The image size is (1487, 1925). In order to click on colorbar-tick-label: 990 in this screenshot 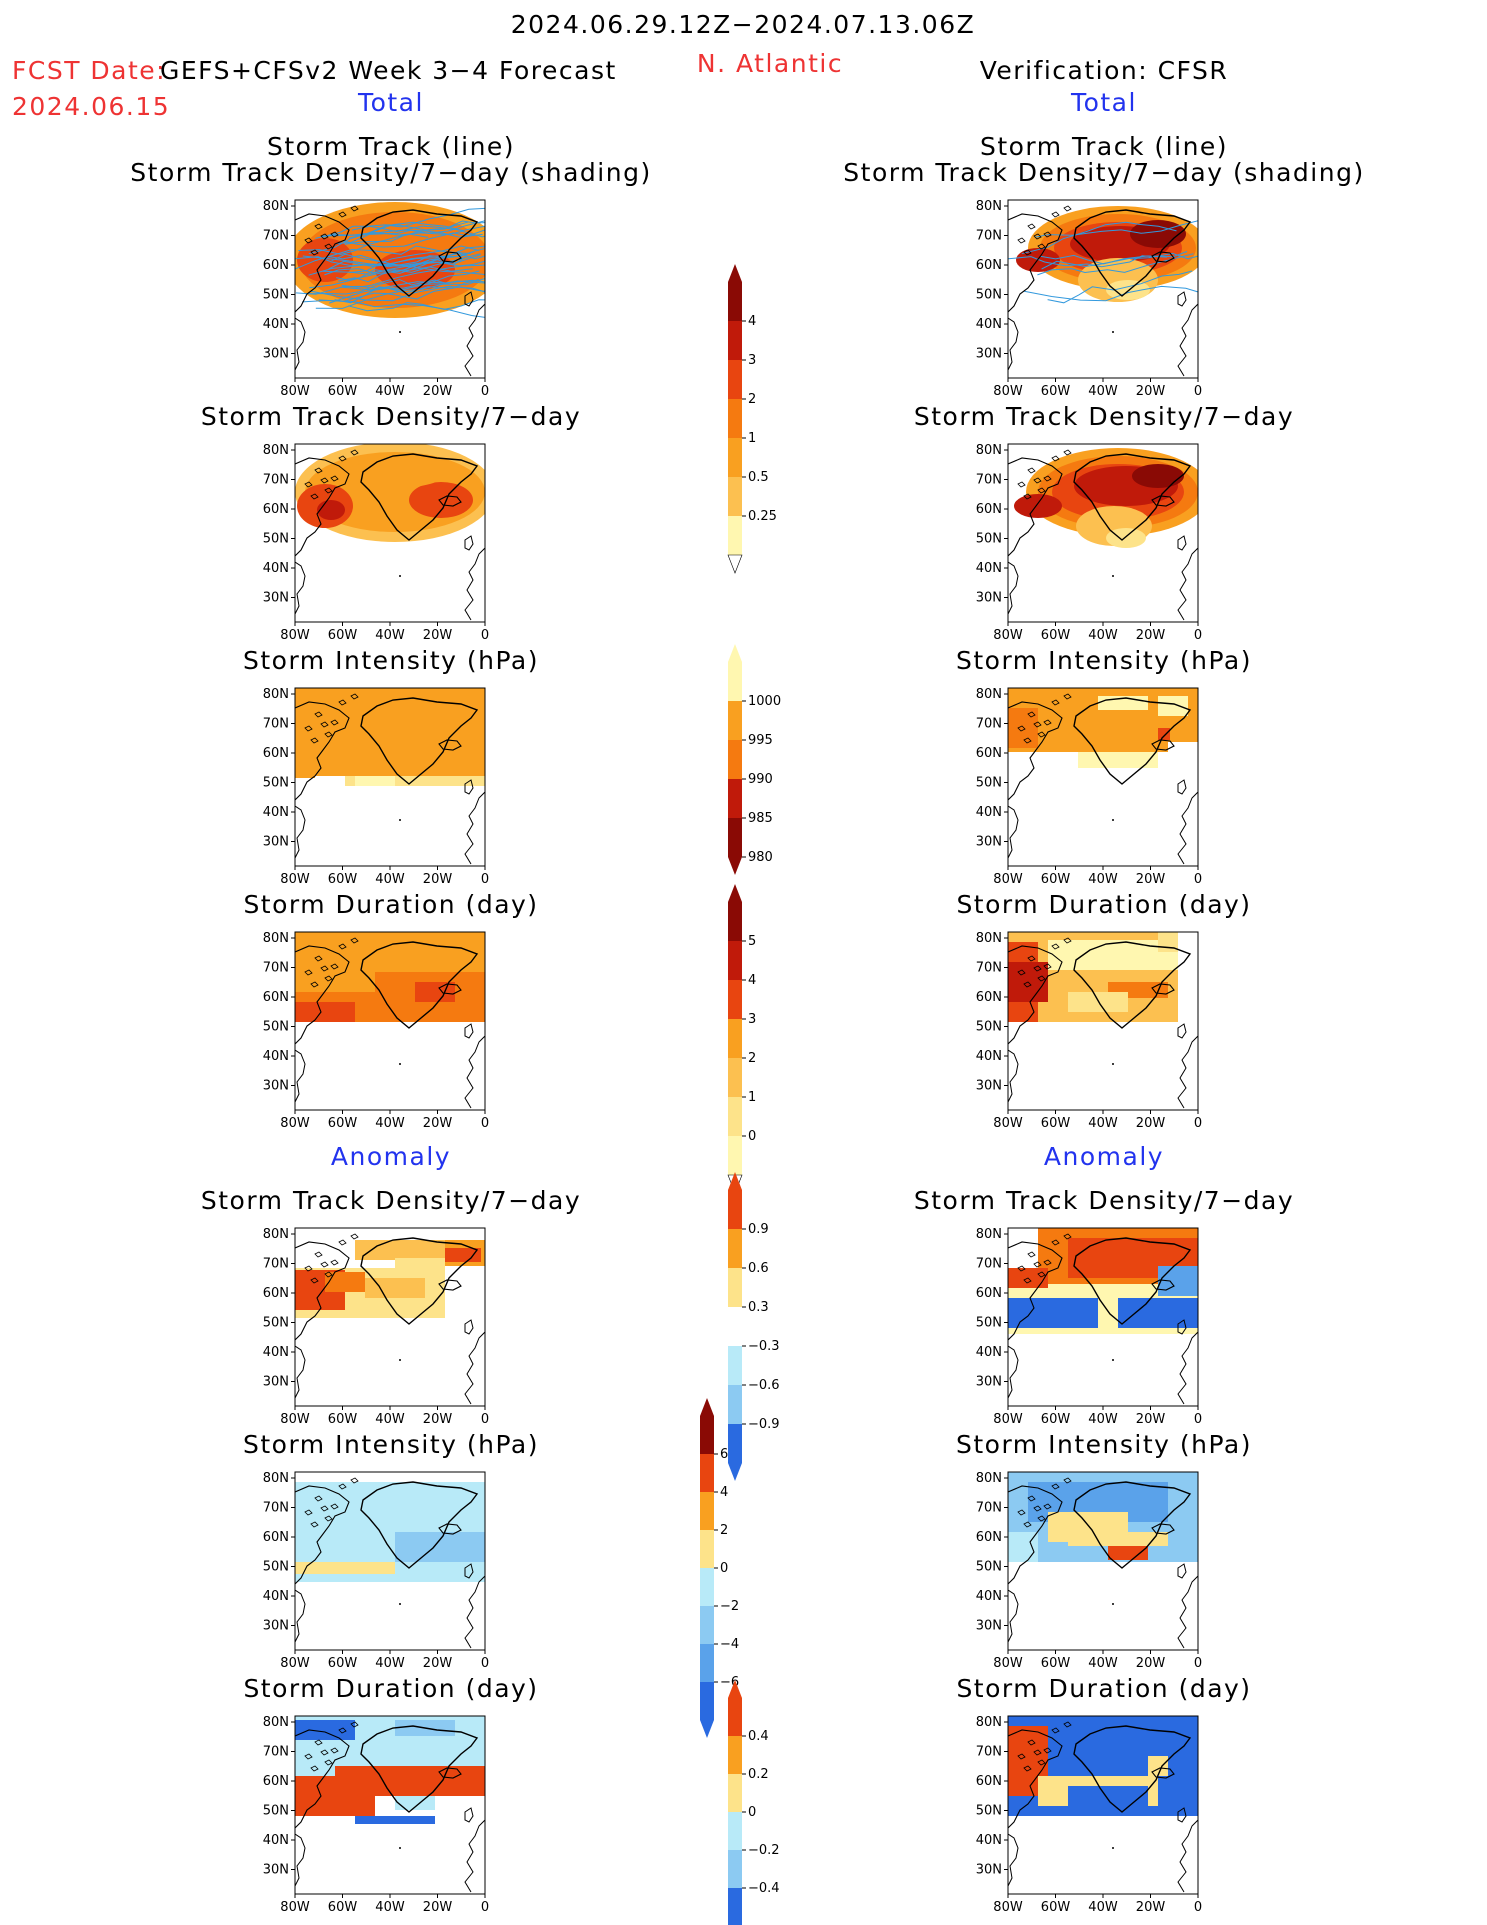, I will do `click(760, 779)`.